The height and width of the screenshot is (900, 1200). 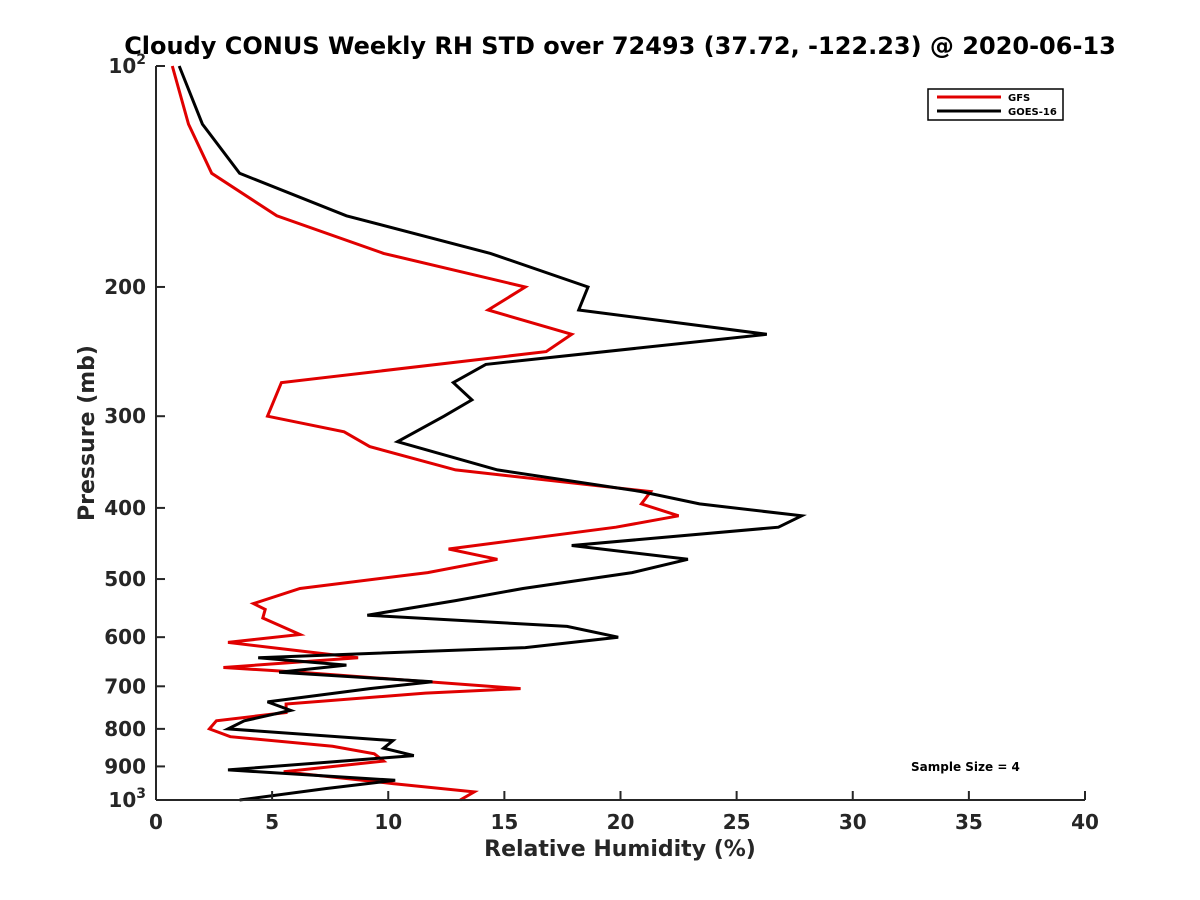 What do you see at coordinates (125, 579) in the screenshot?
I see `y-tick-label: 500` at bounding box center [125, 579].